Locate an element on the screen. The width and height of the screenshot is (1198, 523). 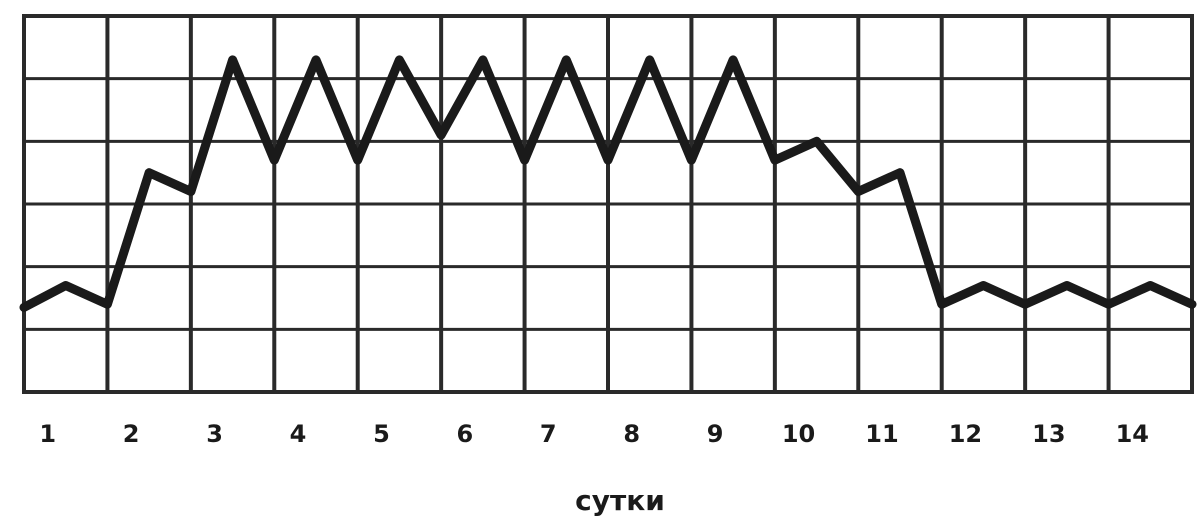
x-tick-label: 2 is located at coordinates (131, 434).